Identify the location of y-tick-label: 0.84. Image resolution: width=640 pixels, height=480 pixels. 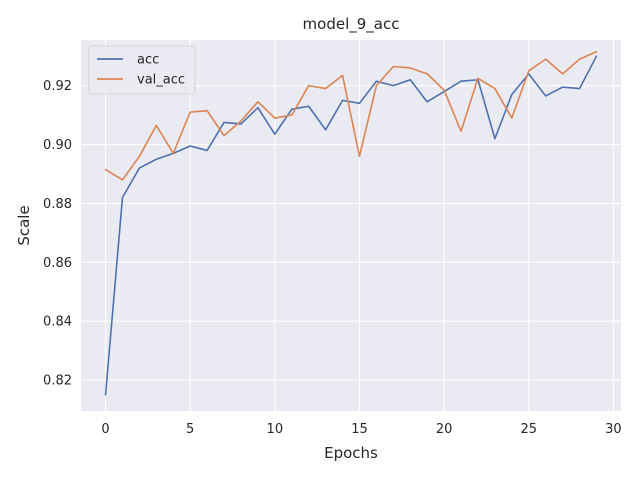
(57, 322).